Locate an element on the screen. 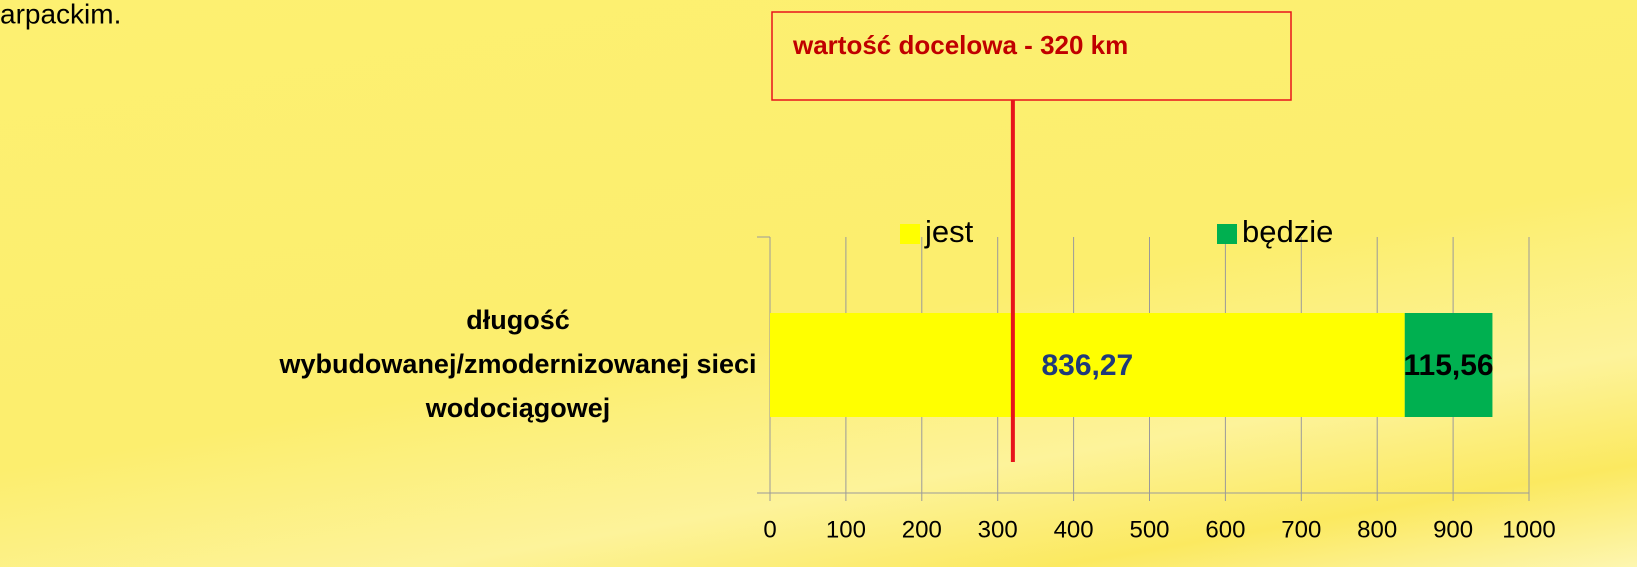 The image size is (1637, 567). data-label: 115,56 is located at coordinates (1449, 365).